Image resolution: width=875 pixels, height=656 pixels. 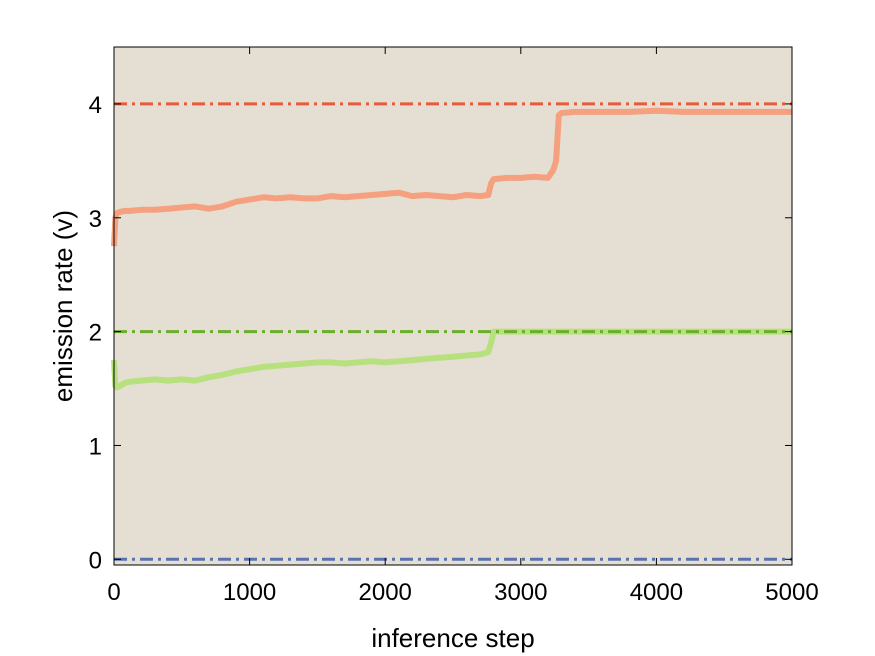 What do you see at coordinates (791, 592) in the screenshot?
I see `x-tick-label: 5000` at bounding box center [791, 592].